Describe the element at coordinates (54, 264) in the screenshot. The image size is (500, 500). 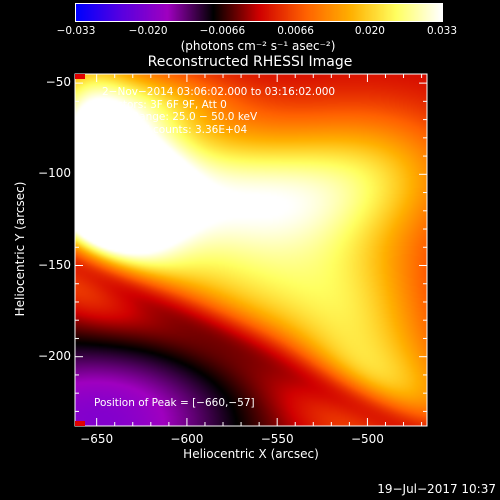
I see `y-tick-label: −150` at that location.